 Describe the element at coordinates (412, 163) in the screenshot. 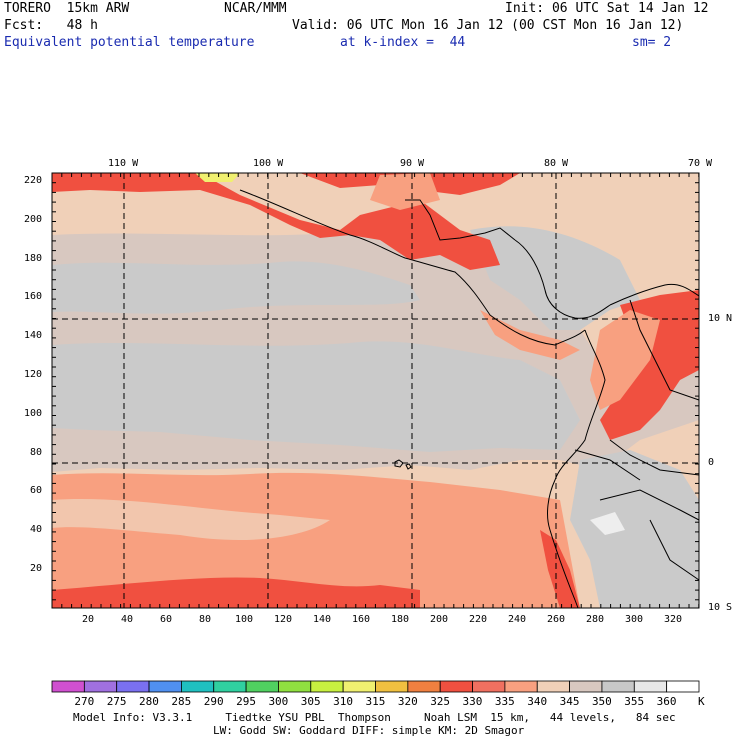

I see `lon-label-90w: 90 W` at that location.